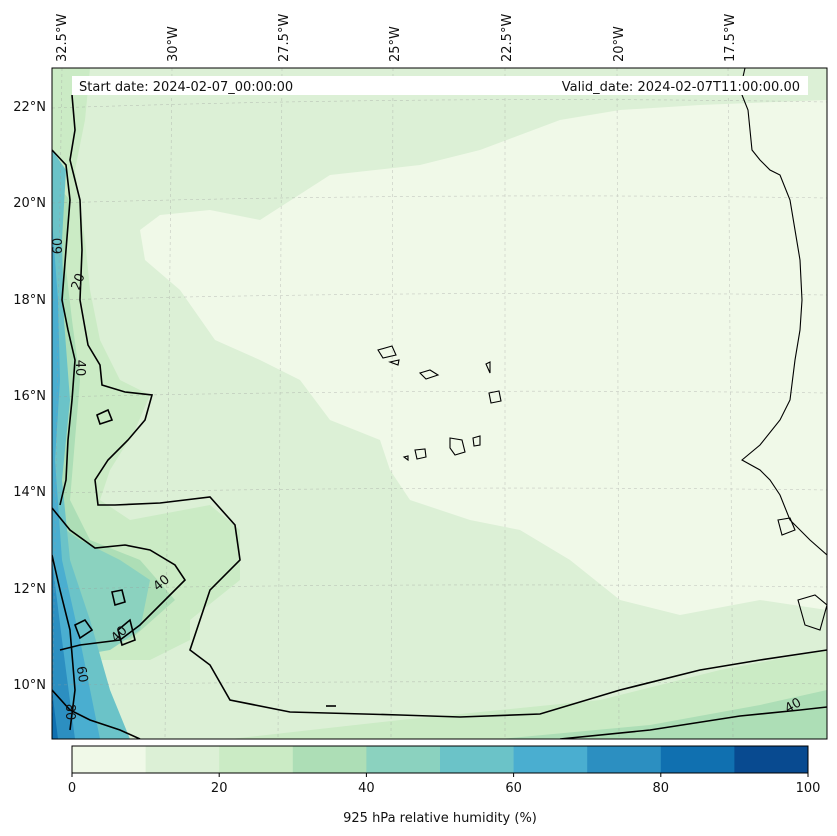  What do you see at coordinates (29, 300) in the screenshot?
I see `lat-label-18: 18°N` at bounding box center [29, 300].